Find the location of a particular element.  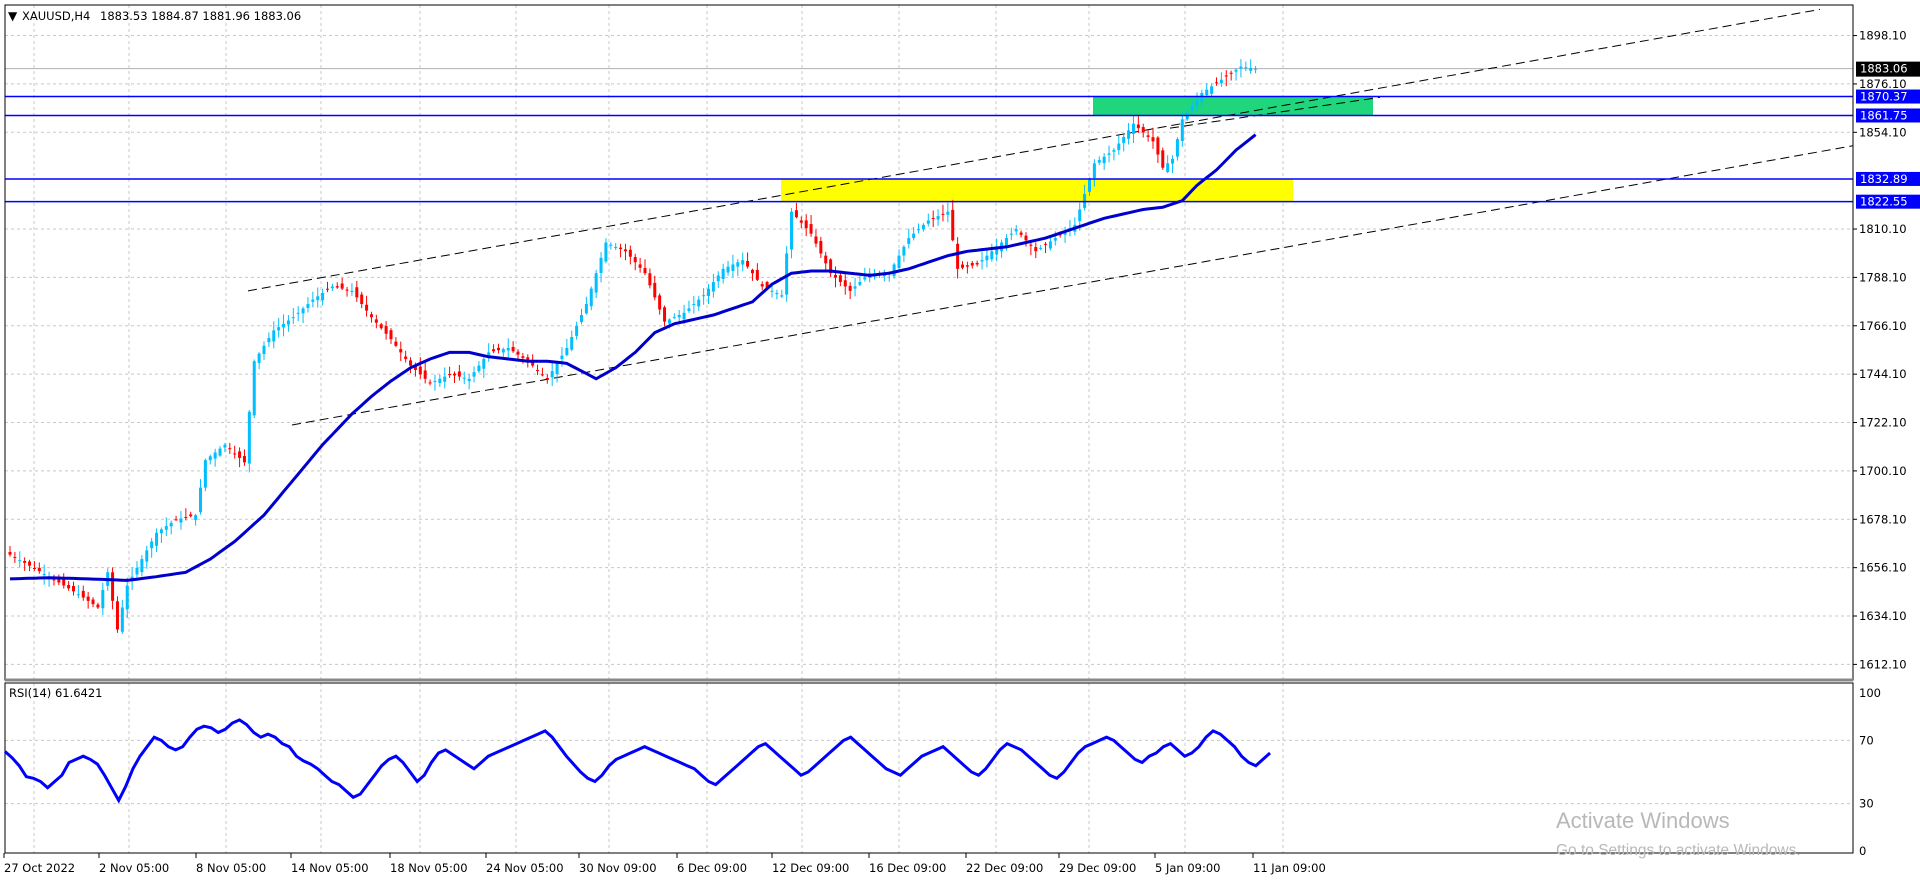

time-tick-label: 5 Jan 09:00 is located at coordinates (1188, 868).